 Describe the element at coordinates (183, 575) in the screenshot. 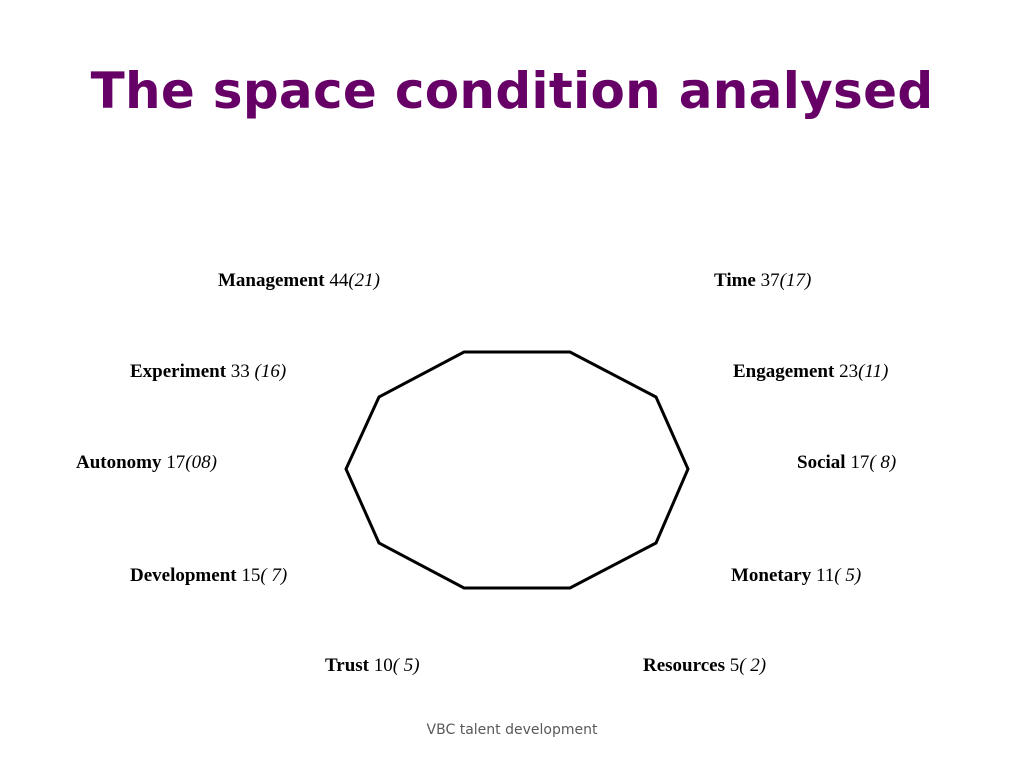

I see `factor-name: Development` at that location.